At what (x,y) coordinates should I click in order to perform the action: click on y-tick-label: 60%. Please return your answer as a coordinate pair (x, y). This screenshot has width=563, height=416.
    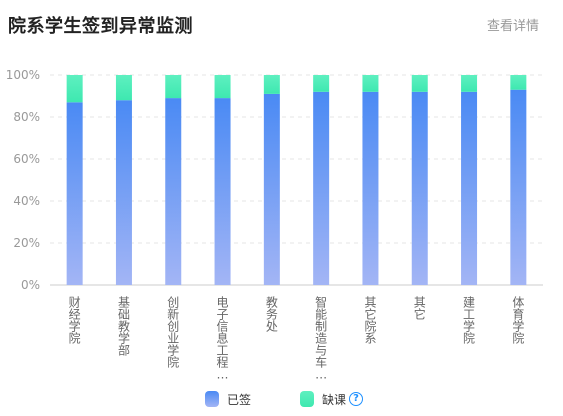
    Looking at the image, I should click on (26, 159).